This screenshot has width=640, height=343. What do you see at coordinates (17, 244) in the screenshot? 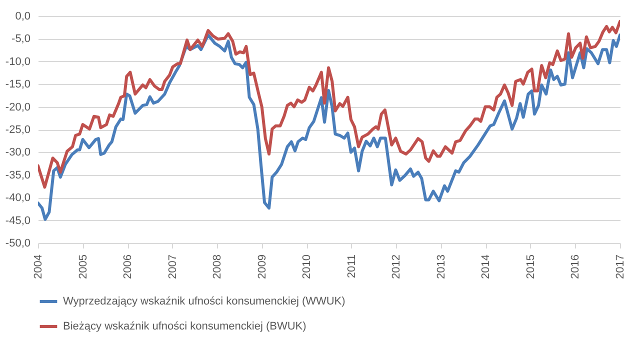
I see `y-tick-label: -50,0` at bounding box center [17, 244].